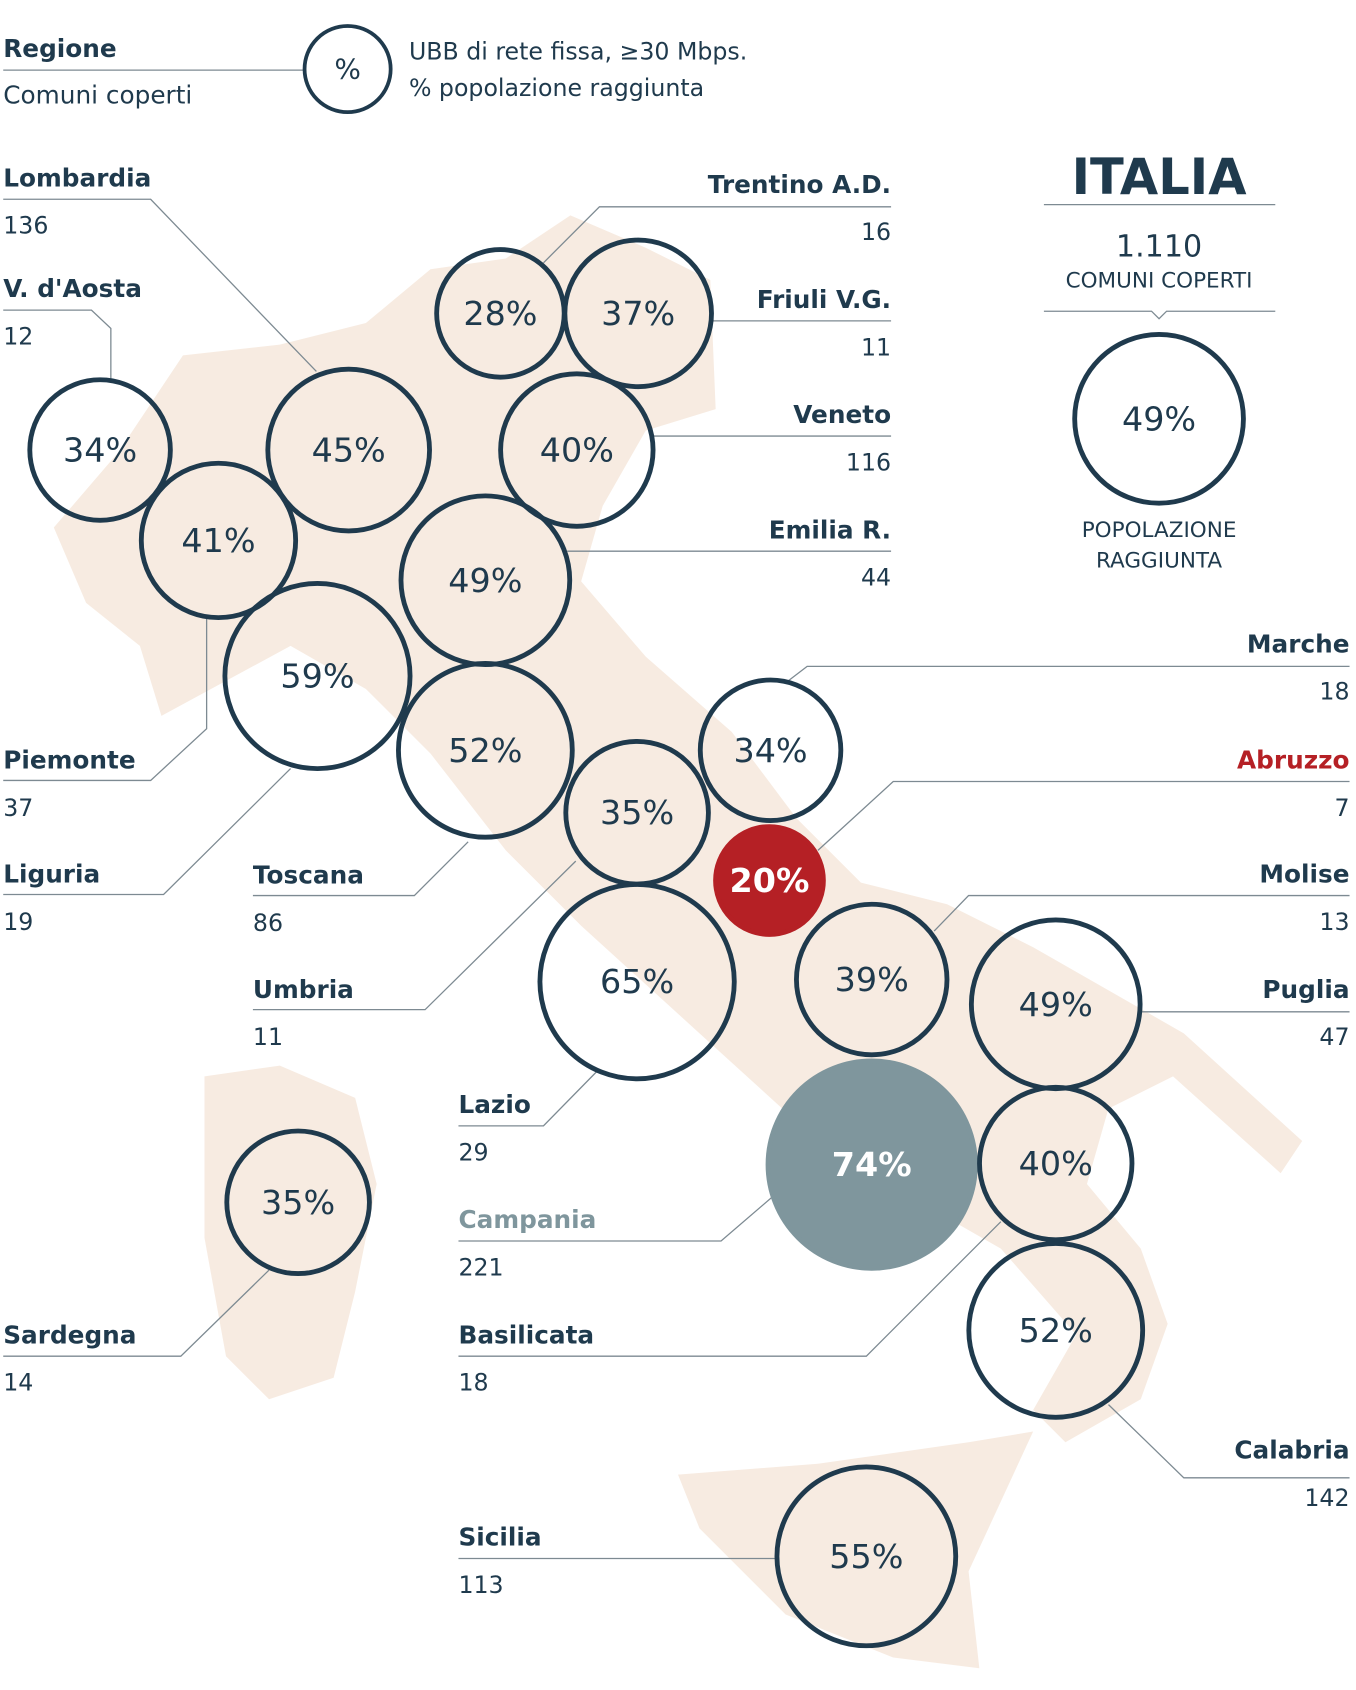 This screenshot has height=1690, width=1356. I want to click on percent-label: 41%, so click(218, 540).